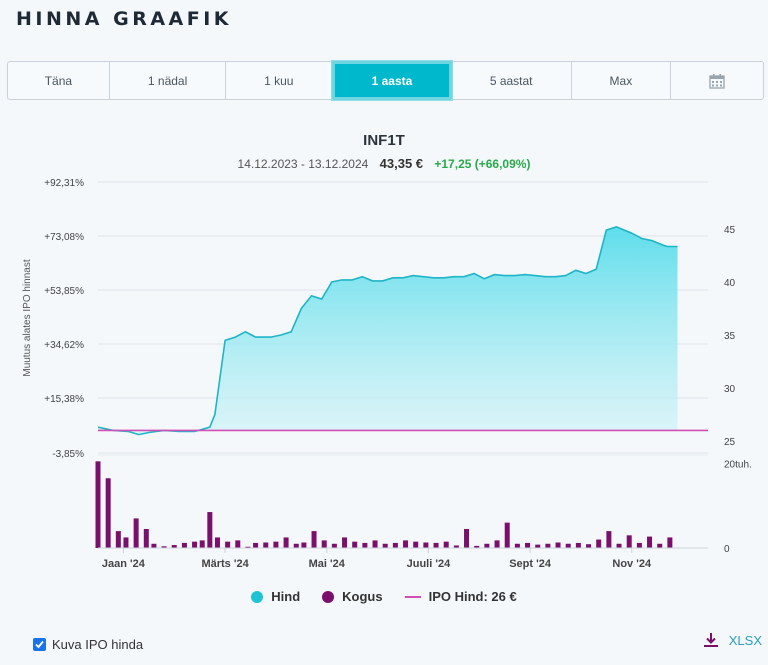  Describe the element at coordinates (225, 564) in the screenshot. I see `x-axis-tick: Märts '24` at that location.